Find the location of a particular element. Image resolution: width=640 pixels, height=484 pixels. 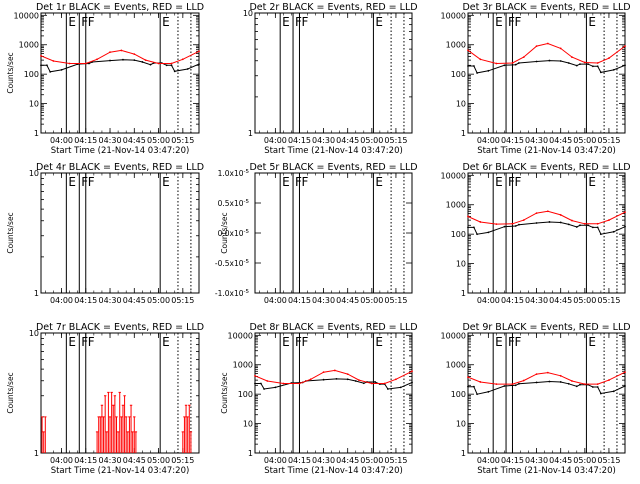

plot-frame is located at coordinates (333, 393).